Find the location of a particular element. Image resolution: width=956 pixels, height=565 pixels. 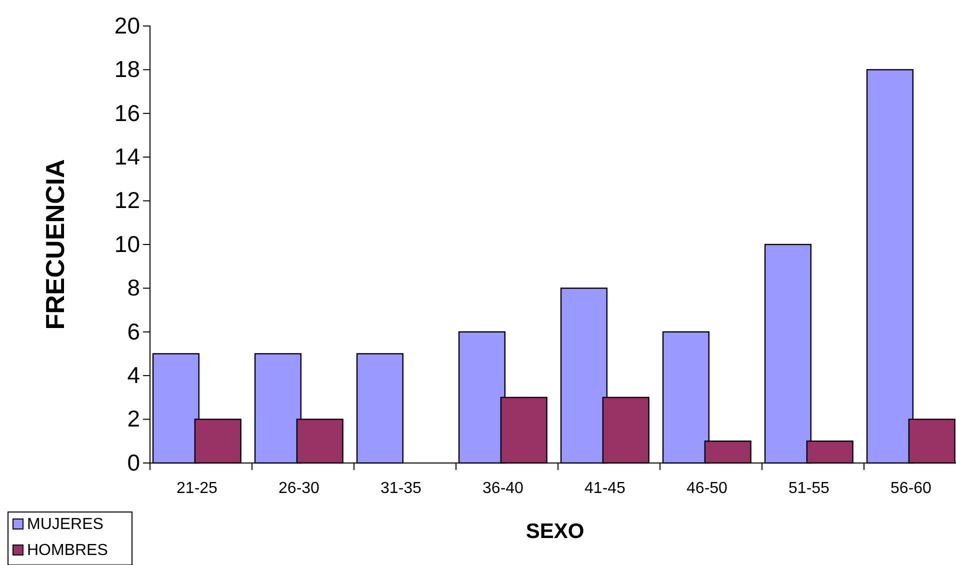

x-tick-label: 56-60 is located at coordinates (911, 488).